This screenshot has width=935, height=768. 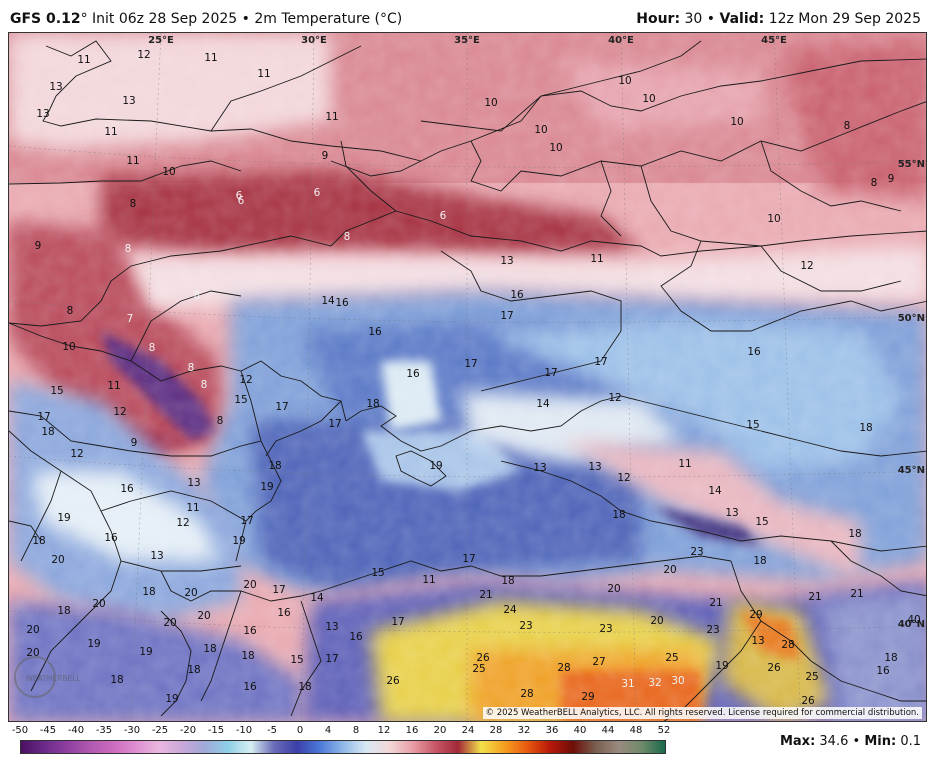 I want to click on scale-tick-label: 4, so click(x=328, y=730).